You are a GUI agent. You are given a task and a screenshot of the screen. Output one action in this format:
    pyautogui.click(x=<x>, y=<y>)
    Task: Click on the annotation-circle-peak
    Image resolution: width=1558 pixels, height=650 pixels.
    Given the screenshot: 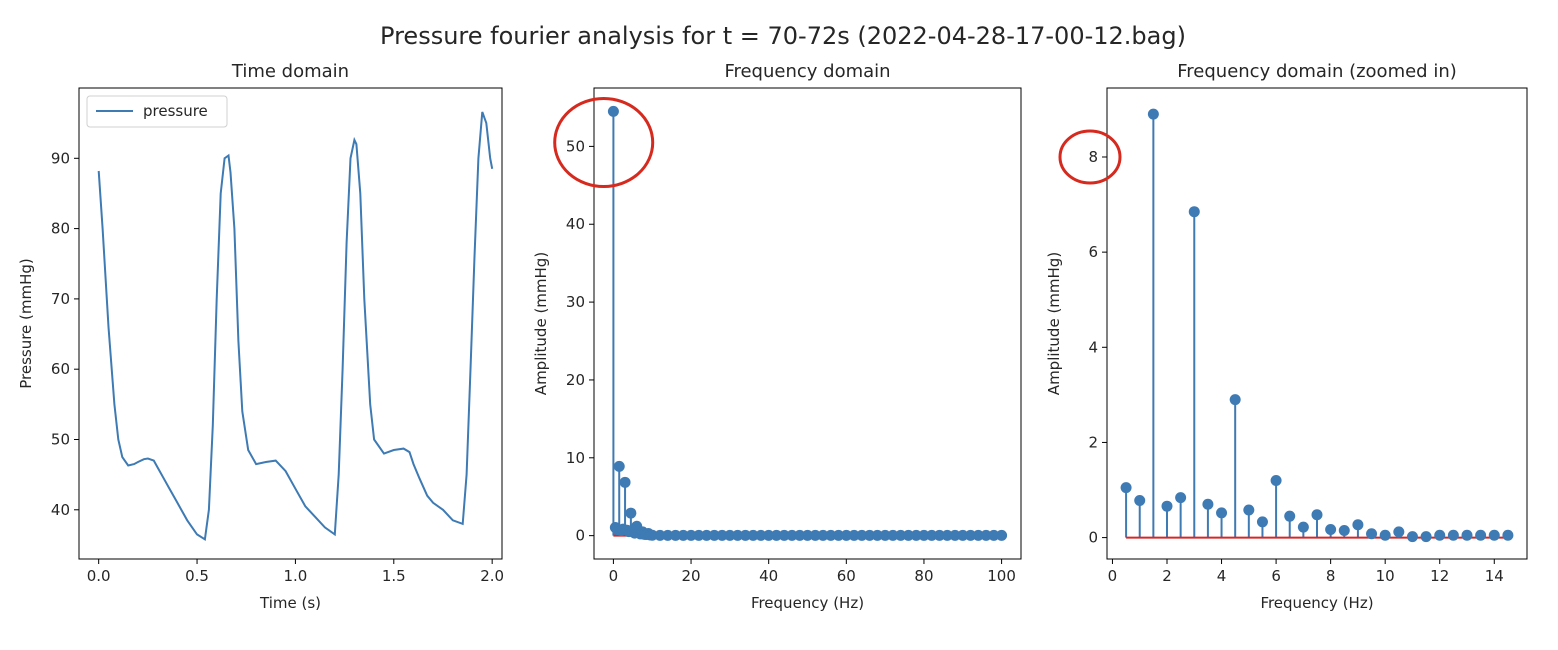 What is the action you would take?
    pyautogui.click(x=604, y=142)
    